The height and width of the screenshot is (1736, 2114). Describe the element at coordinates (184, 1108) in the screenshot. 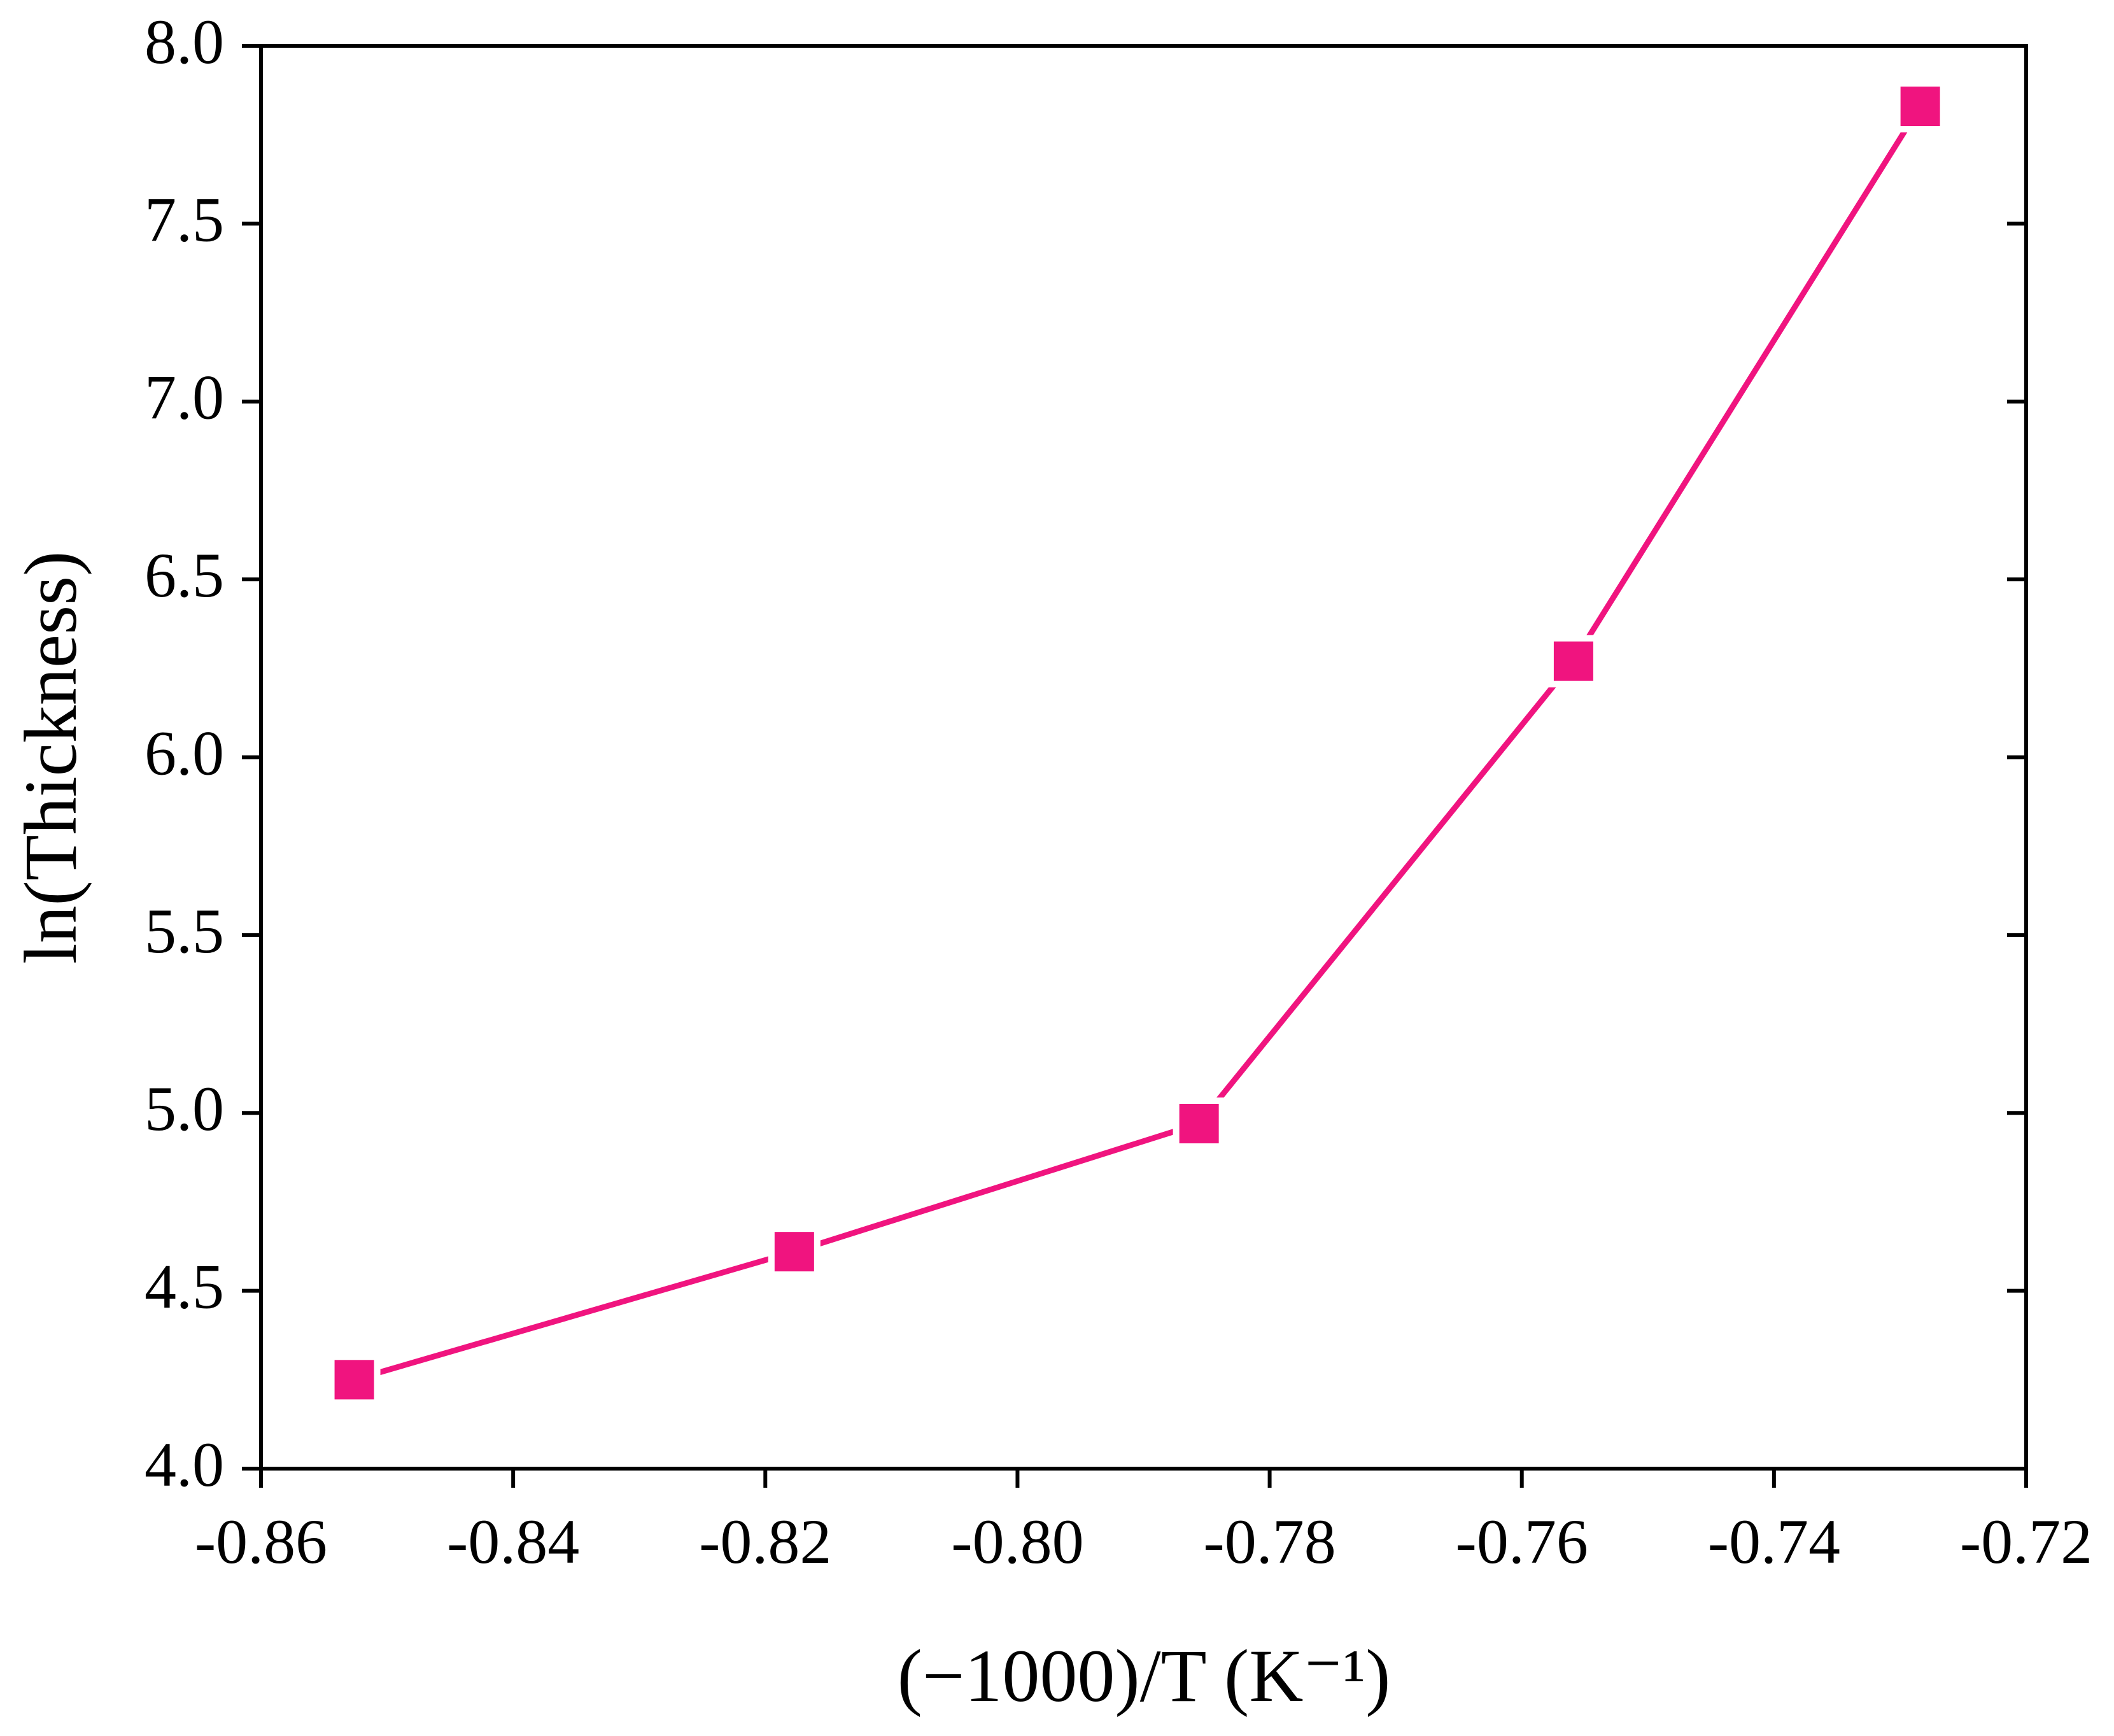

I see `y-tick-label: 5.0` at that location.